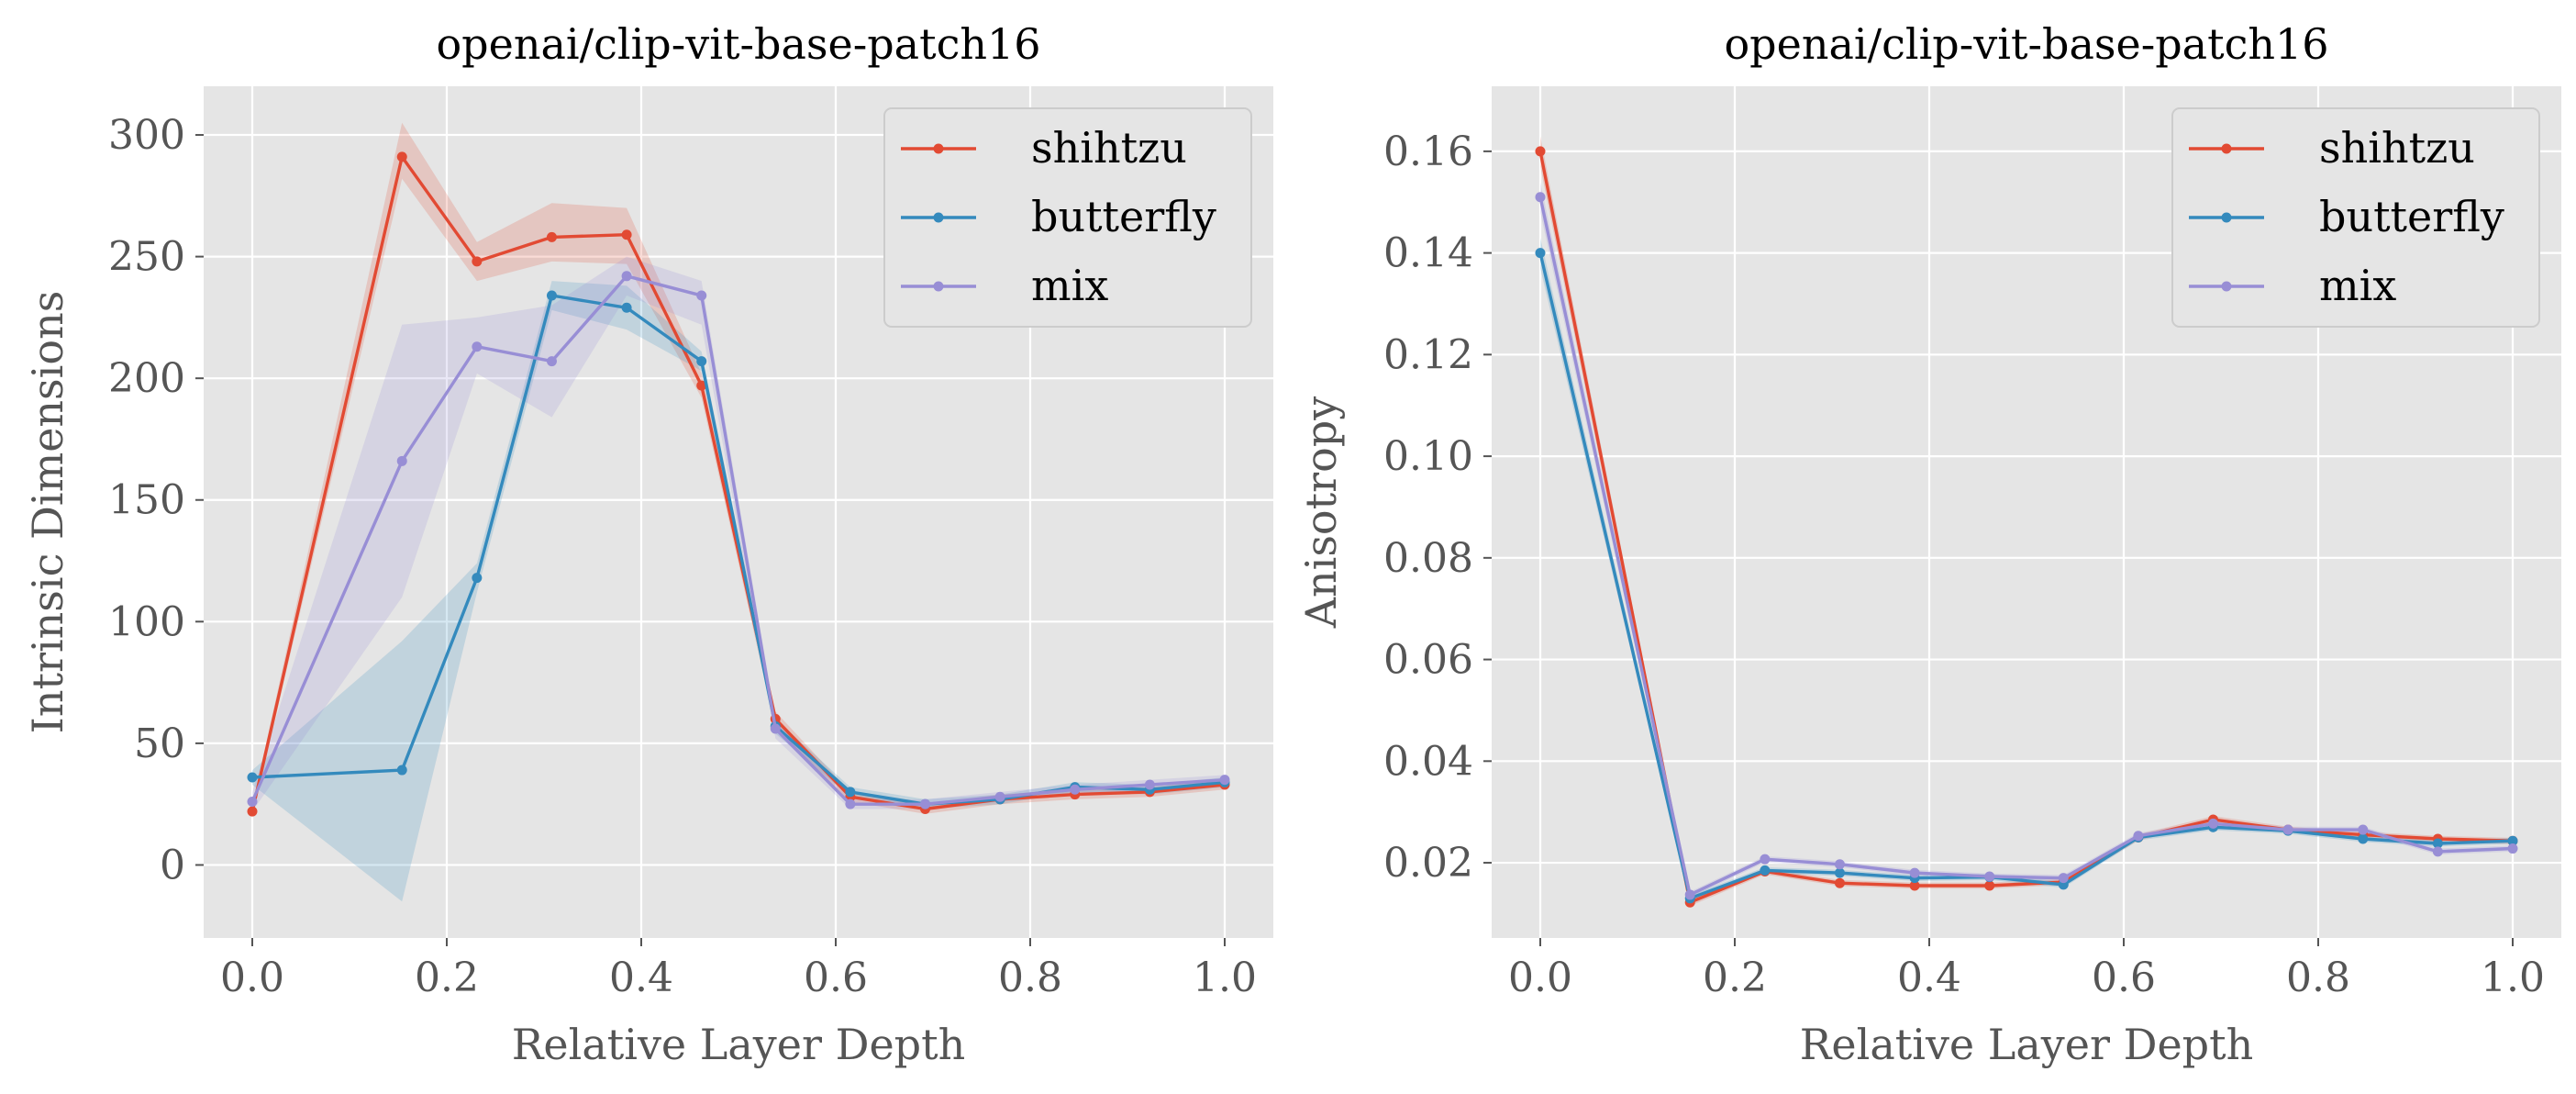  Describe the element at coordinates (146, 135) in the screenshot. I see `y-tick-label-300: 300` at that location.